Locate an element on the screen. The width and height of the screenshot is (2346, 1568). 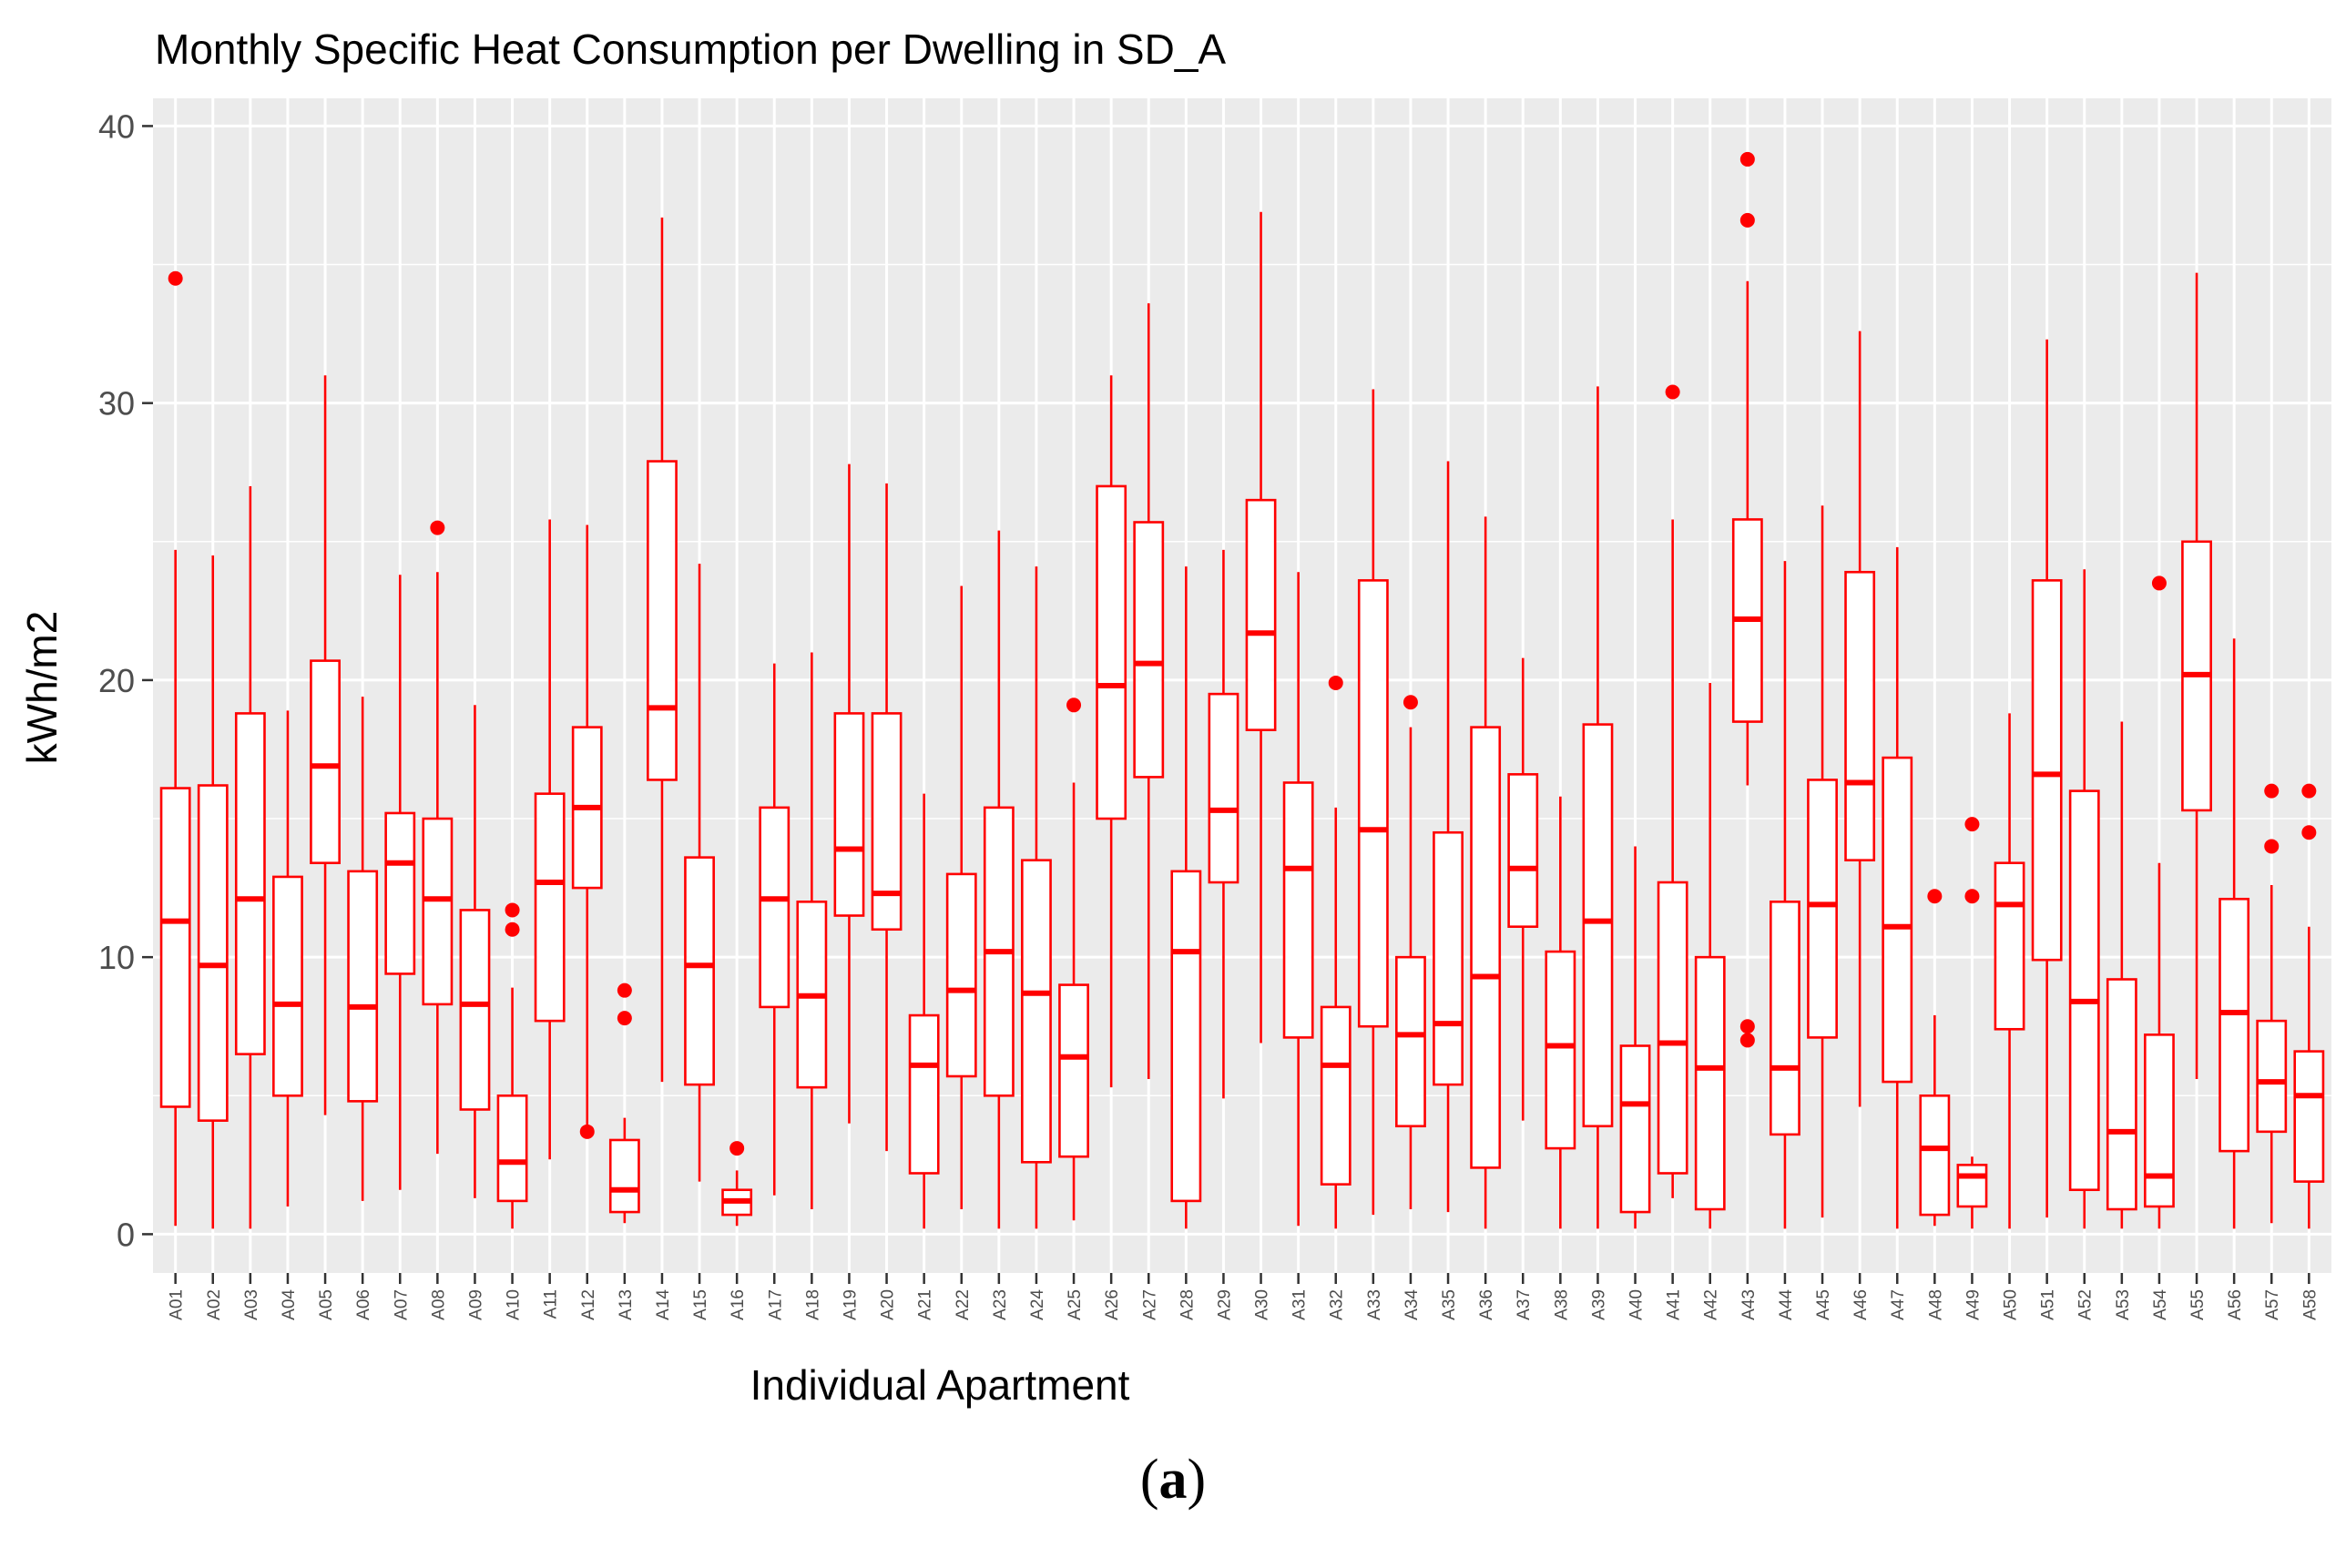
box-A08 is located at coordinates (438, 837).